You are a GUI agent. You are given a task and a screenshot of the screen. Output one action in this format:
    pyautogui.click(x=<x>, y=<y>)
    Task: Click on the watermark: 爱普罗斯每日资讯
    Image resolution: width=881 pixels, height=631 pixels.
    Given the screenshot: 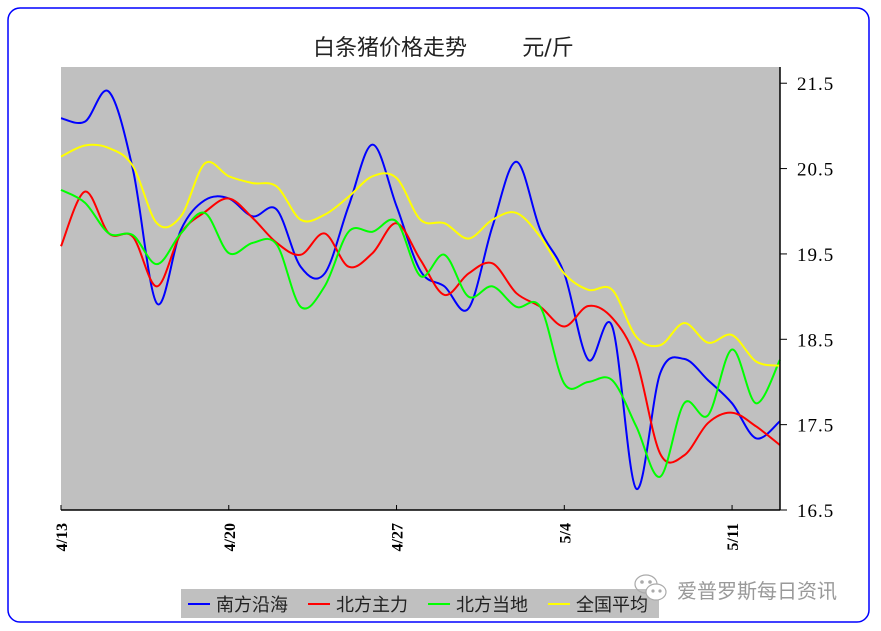 What is the action you would take?
    pyautogui.click(x=735, y=588)
    